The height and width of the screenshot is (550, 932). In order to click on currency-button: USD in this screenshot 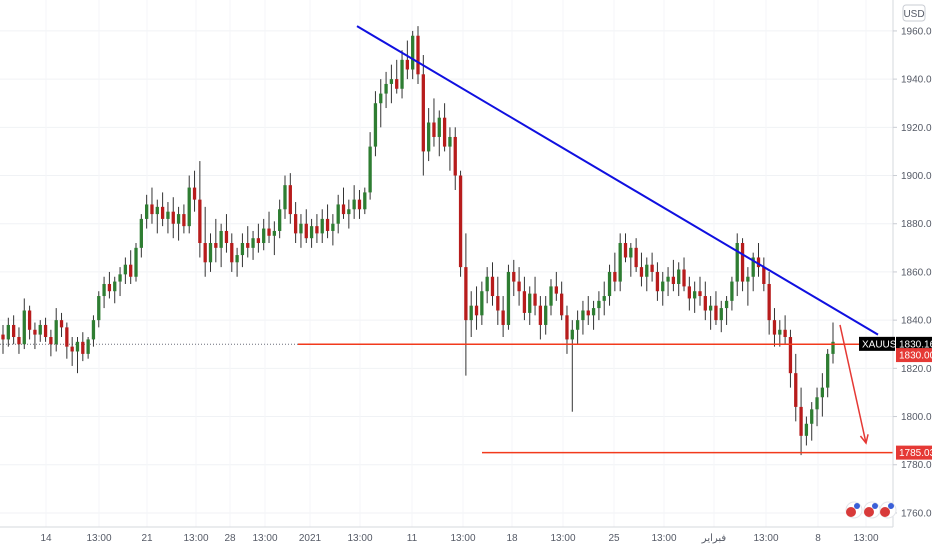, I will do `click(914, 13)`.